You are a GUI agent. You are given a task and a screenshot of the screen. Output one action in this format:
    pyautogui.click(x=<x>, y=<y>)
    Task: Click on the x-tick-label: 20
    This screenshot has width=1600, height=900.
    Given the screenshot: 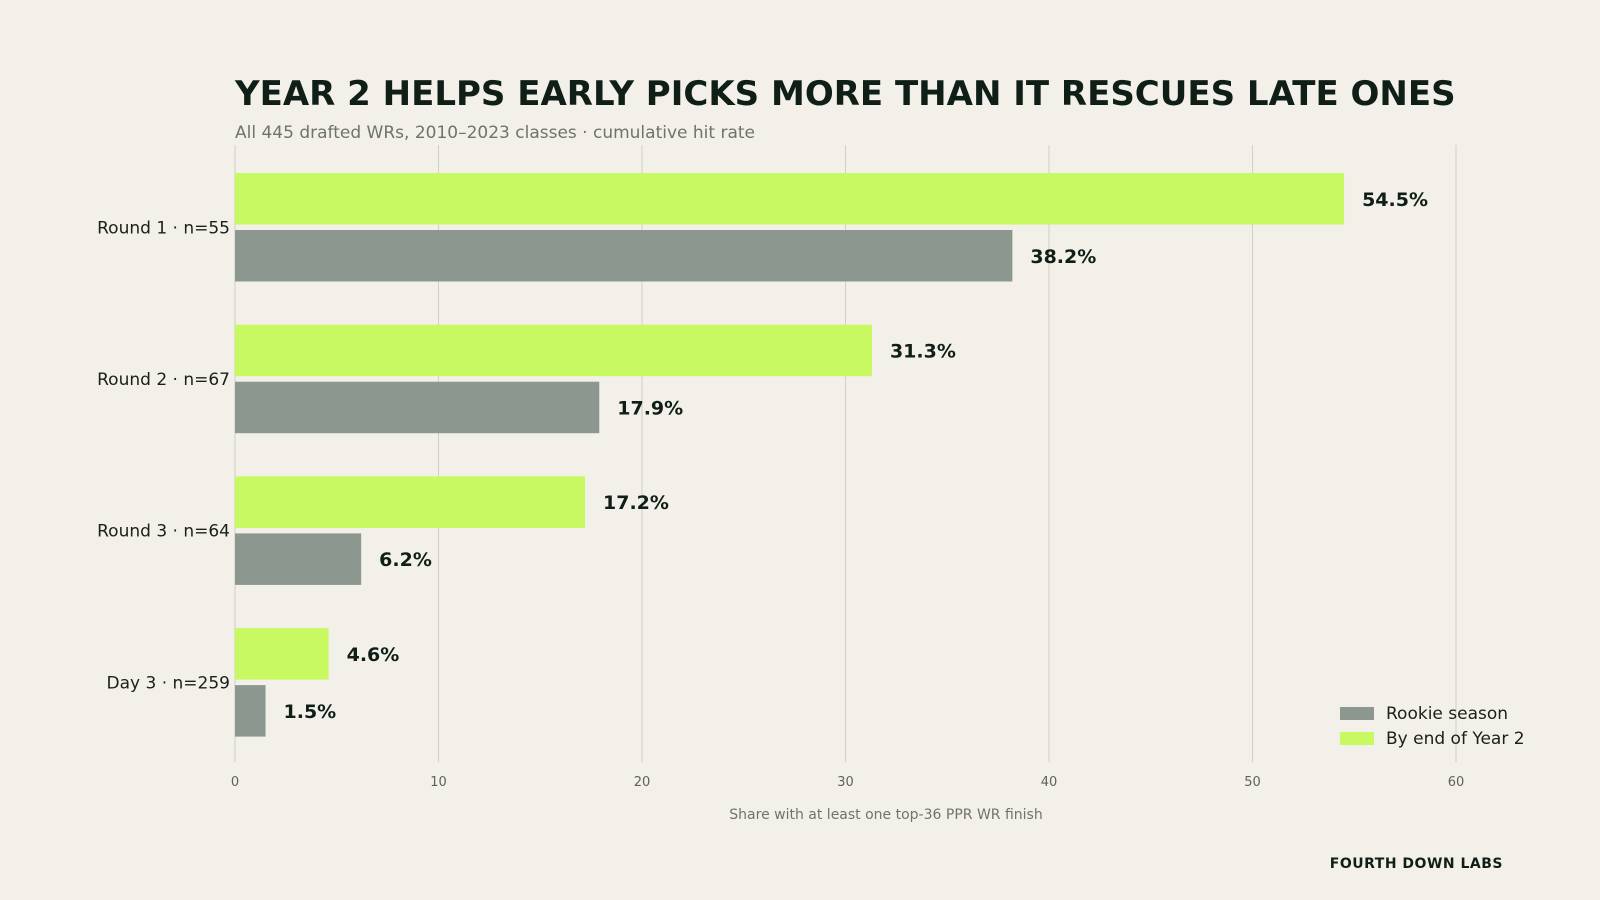 What is the action you would take?
    pyautogui.click(x=642, y=782)
    